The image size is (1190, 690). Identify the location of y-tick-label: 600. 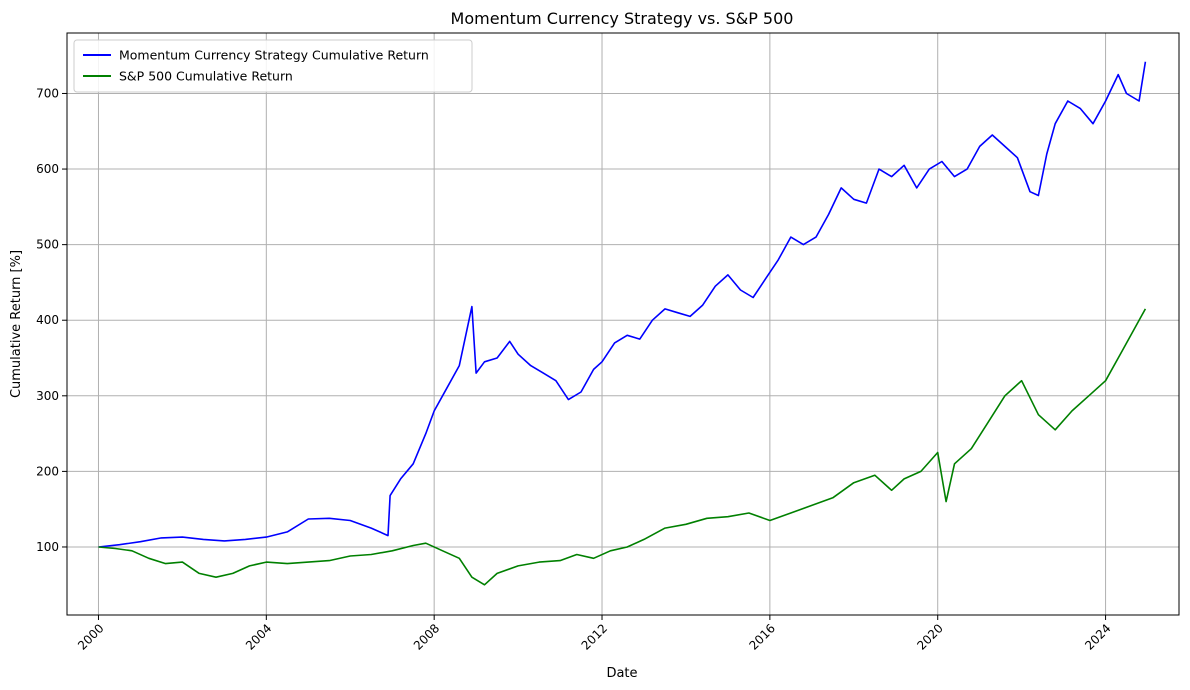
(47, 169).